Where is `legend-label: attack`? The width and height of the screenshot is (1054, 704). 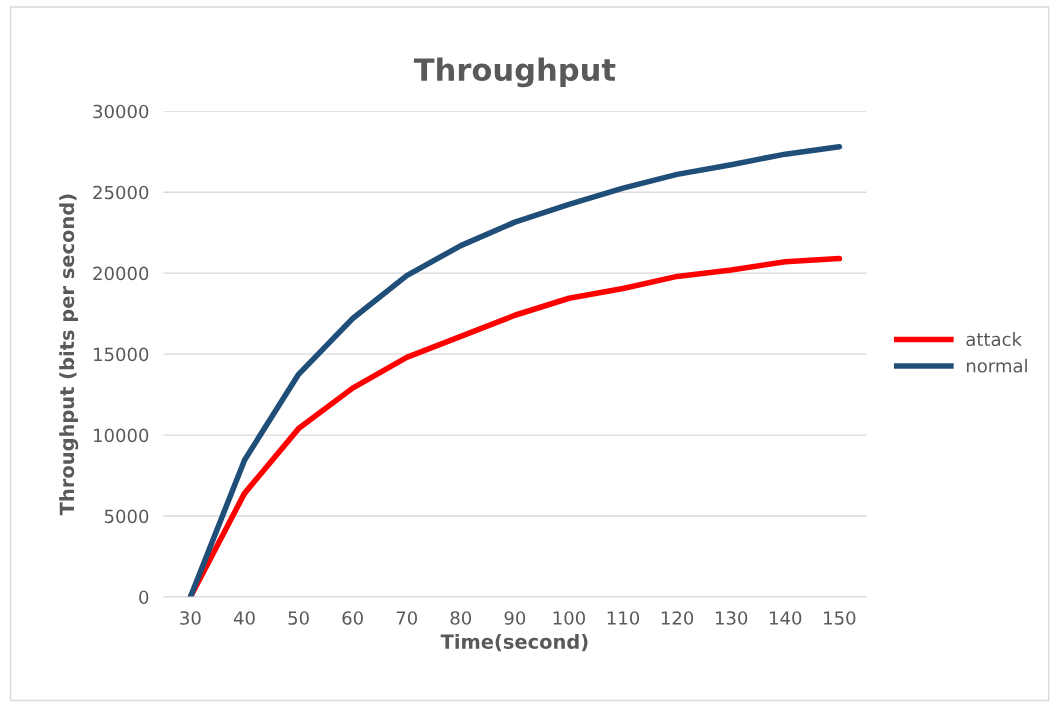 legend-label: attack is located at coordinates (994, 339).